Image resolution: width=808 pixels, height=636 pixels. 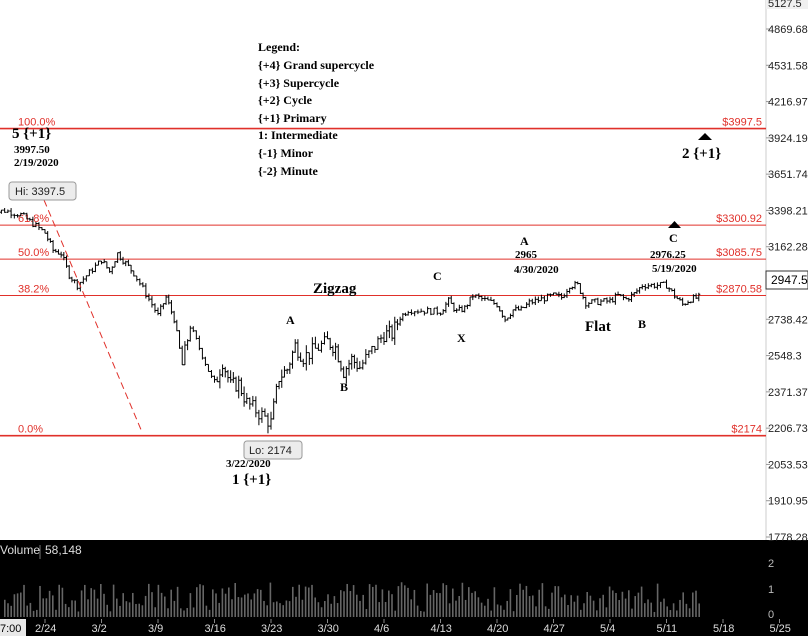 I want to click on date-tick-label: 4/13, so click(x=441, y=629).